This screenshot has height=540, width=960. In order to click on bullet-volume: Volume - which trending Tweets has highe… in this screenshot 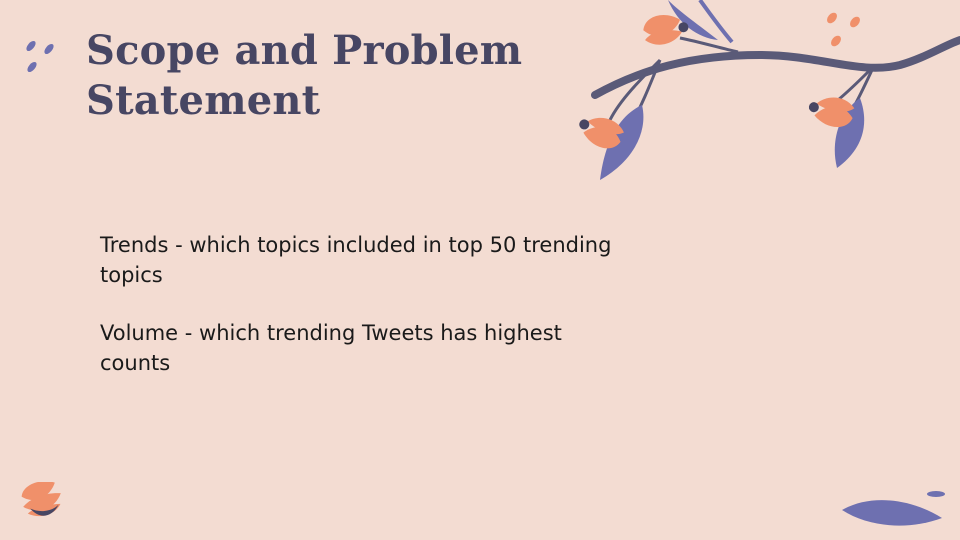, I will do `click(331, 348)`.